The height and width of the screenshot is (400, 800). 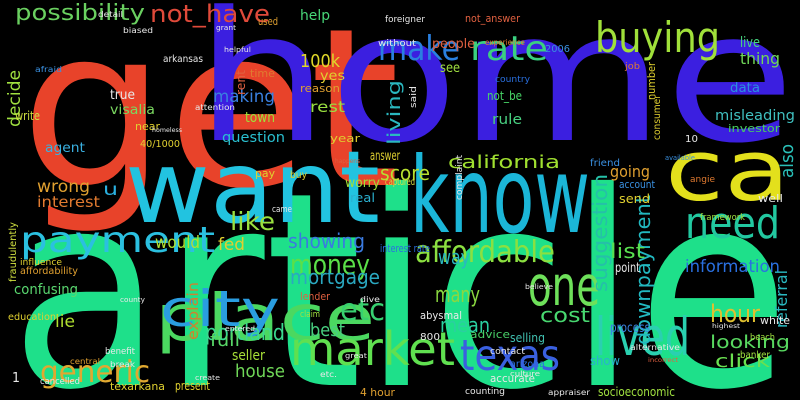 I want to click on word: texarkana, so click(x=137, y=386).